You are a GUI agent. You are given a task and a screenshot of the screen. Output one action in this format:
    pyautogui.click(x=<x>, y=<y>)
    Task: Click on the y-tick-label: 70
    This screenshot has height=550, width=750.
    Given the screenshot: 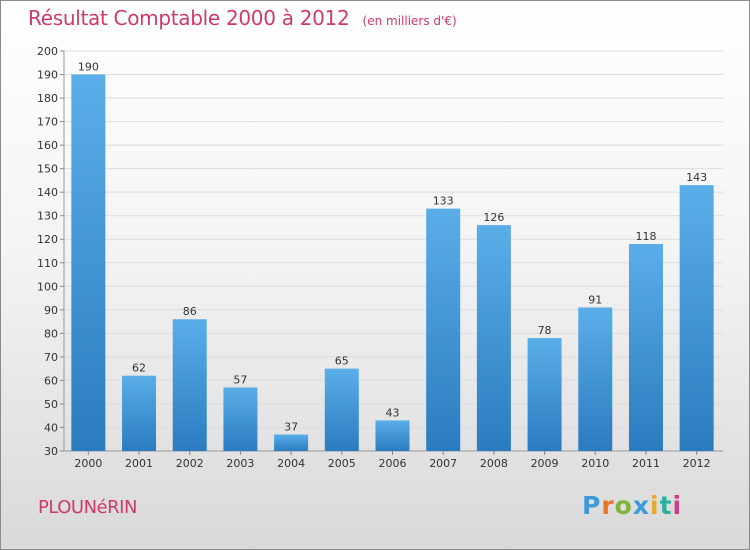 What is the action you would take?
    pyautogui.click(x=51, y=357)
    